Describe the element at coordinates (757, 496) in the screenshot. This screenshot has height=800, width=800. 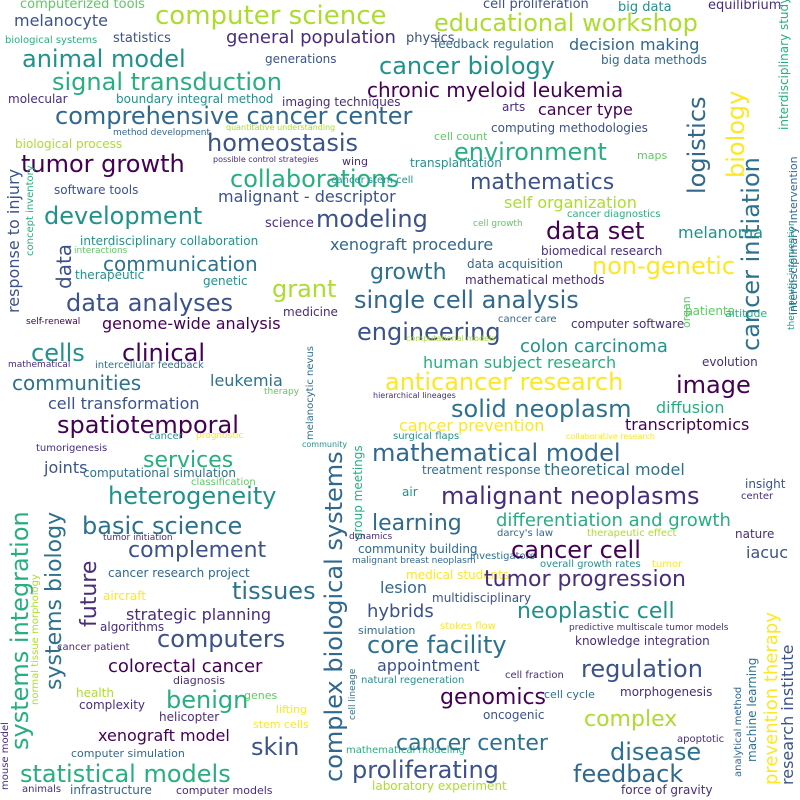
I see `word: center` at that location.